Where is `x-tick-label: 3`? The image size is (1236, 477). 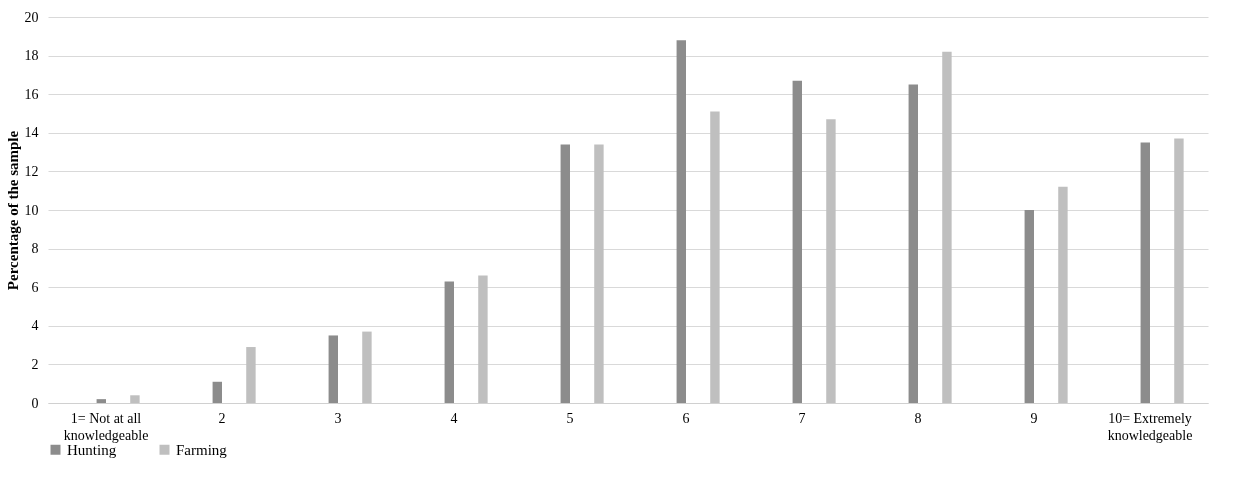 x-tick-label: 3 is located at coordinates (338, 418).